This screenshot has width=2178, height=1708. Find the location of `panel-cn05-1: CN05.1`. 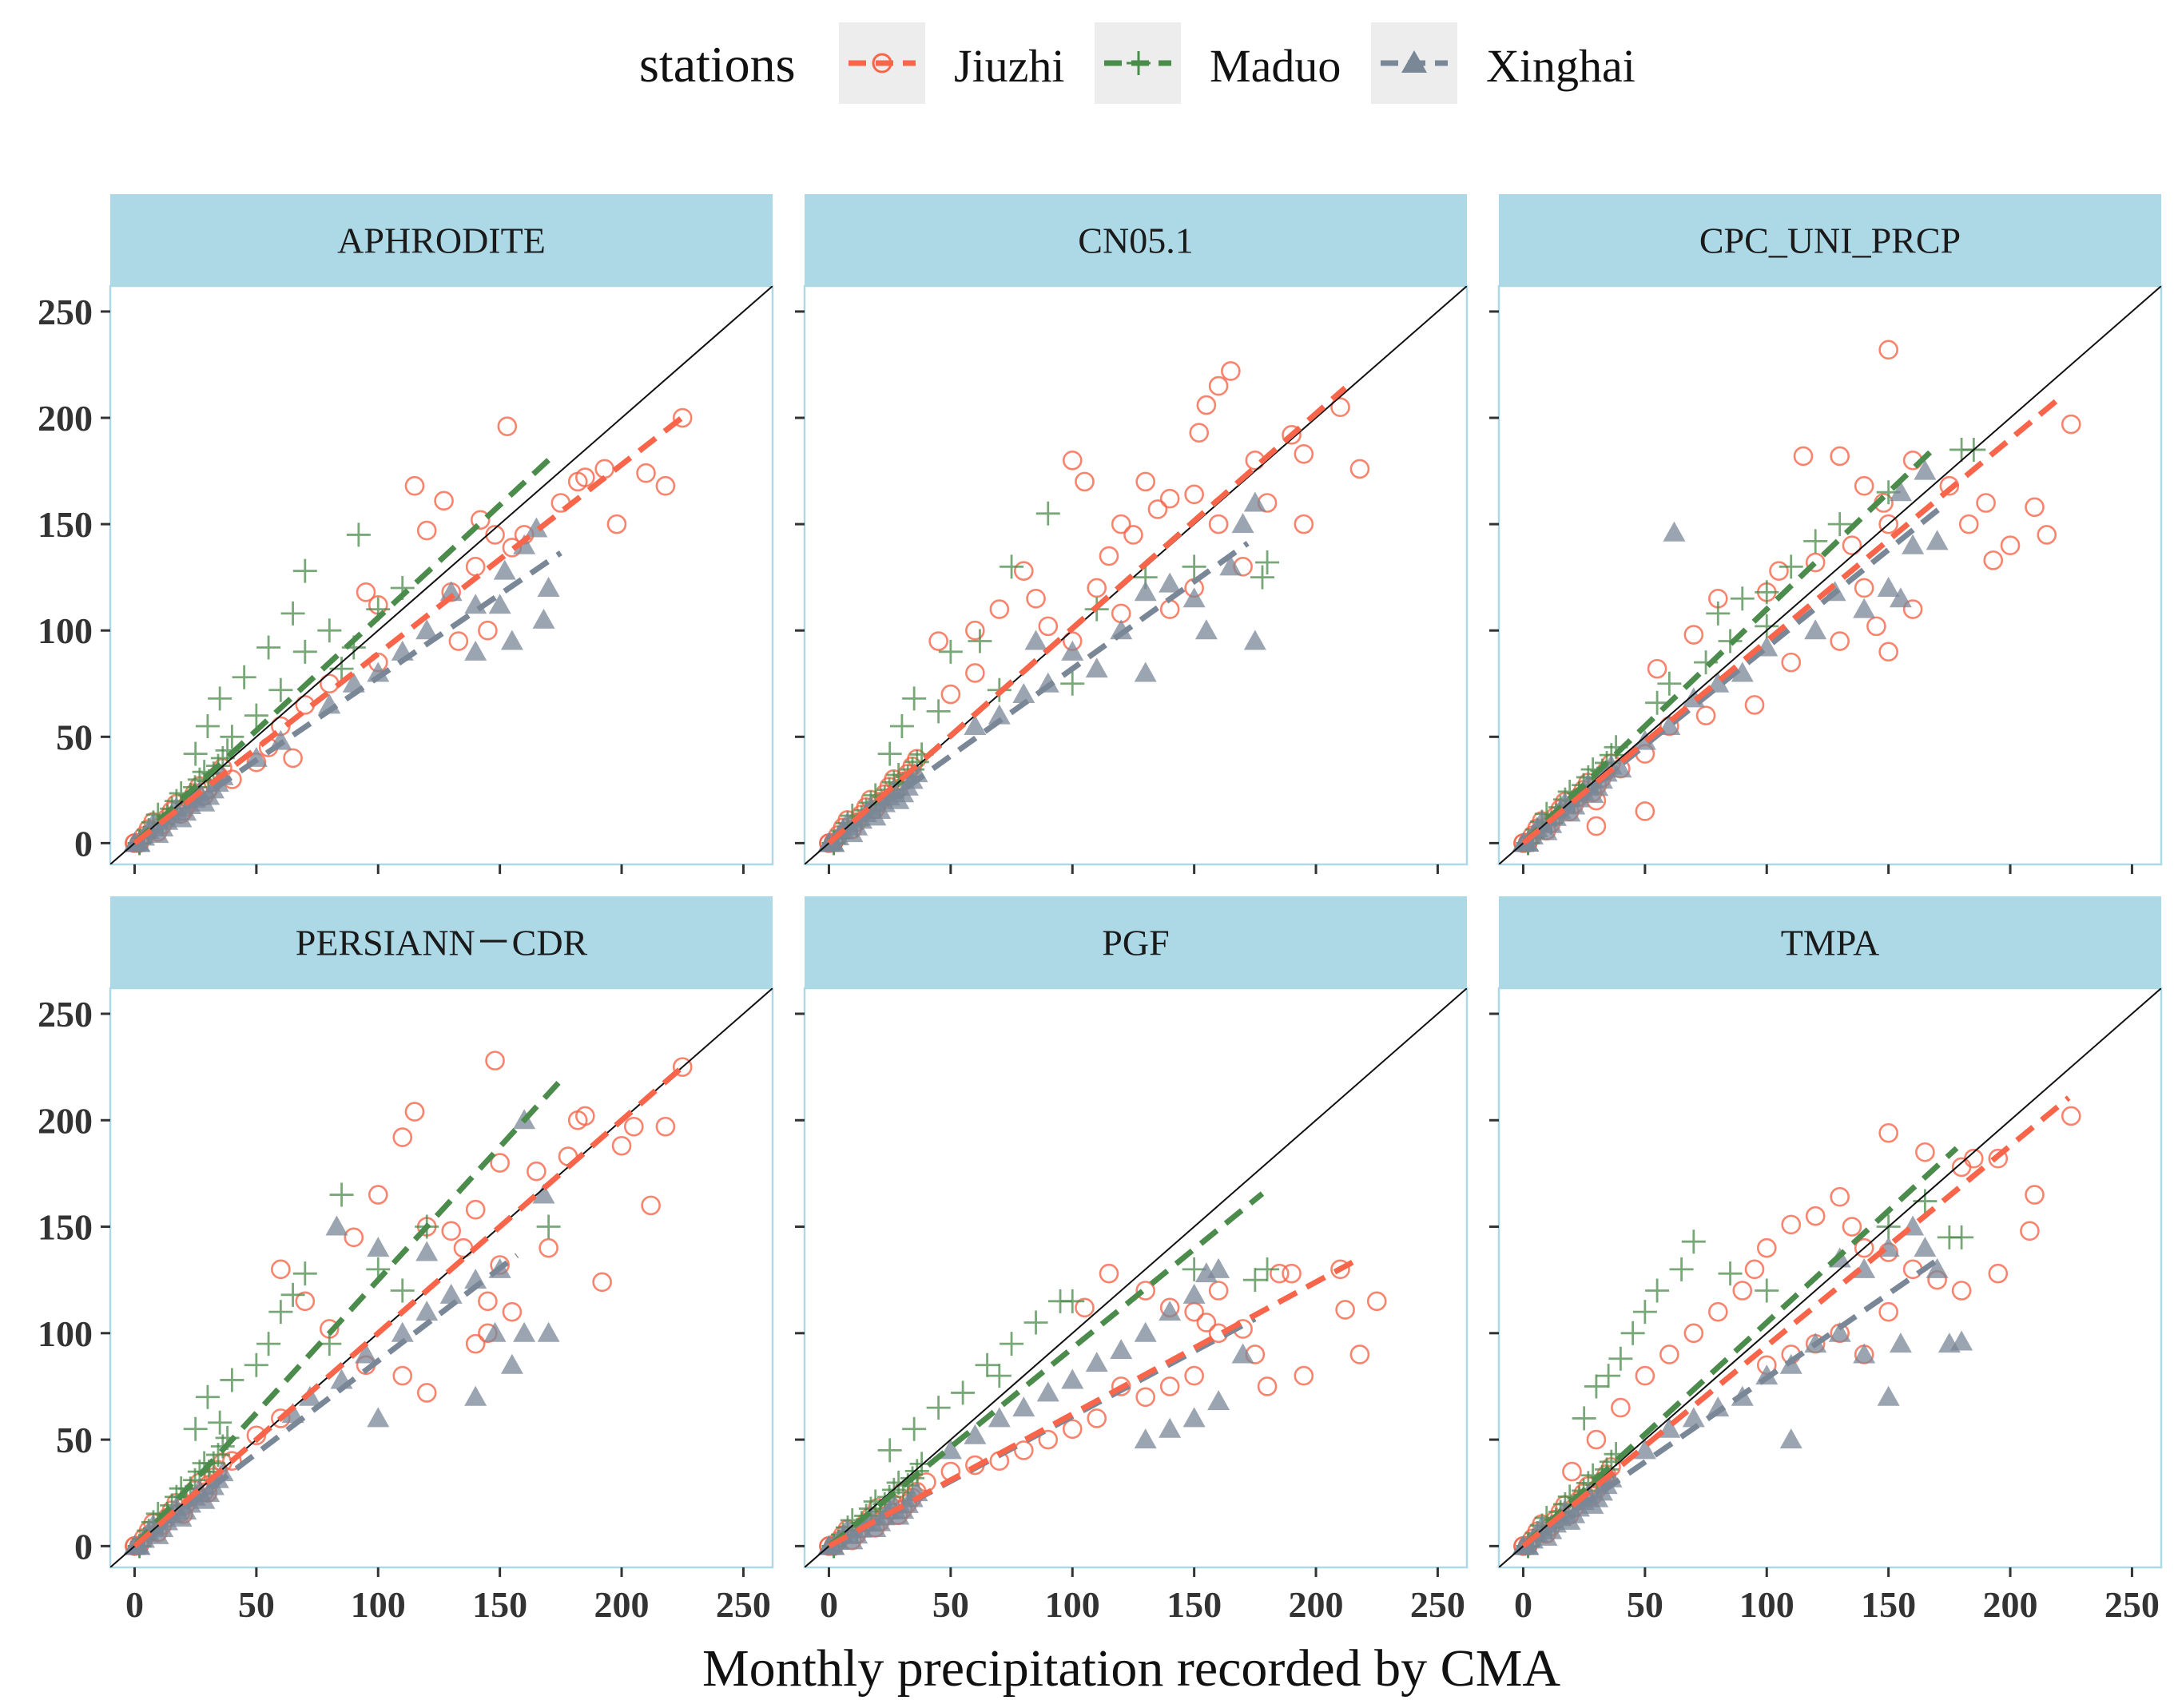

panel-cn05-1: CN05.1 is located at coordinates (1132, 534).